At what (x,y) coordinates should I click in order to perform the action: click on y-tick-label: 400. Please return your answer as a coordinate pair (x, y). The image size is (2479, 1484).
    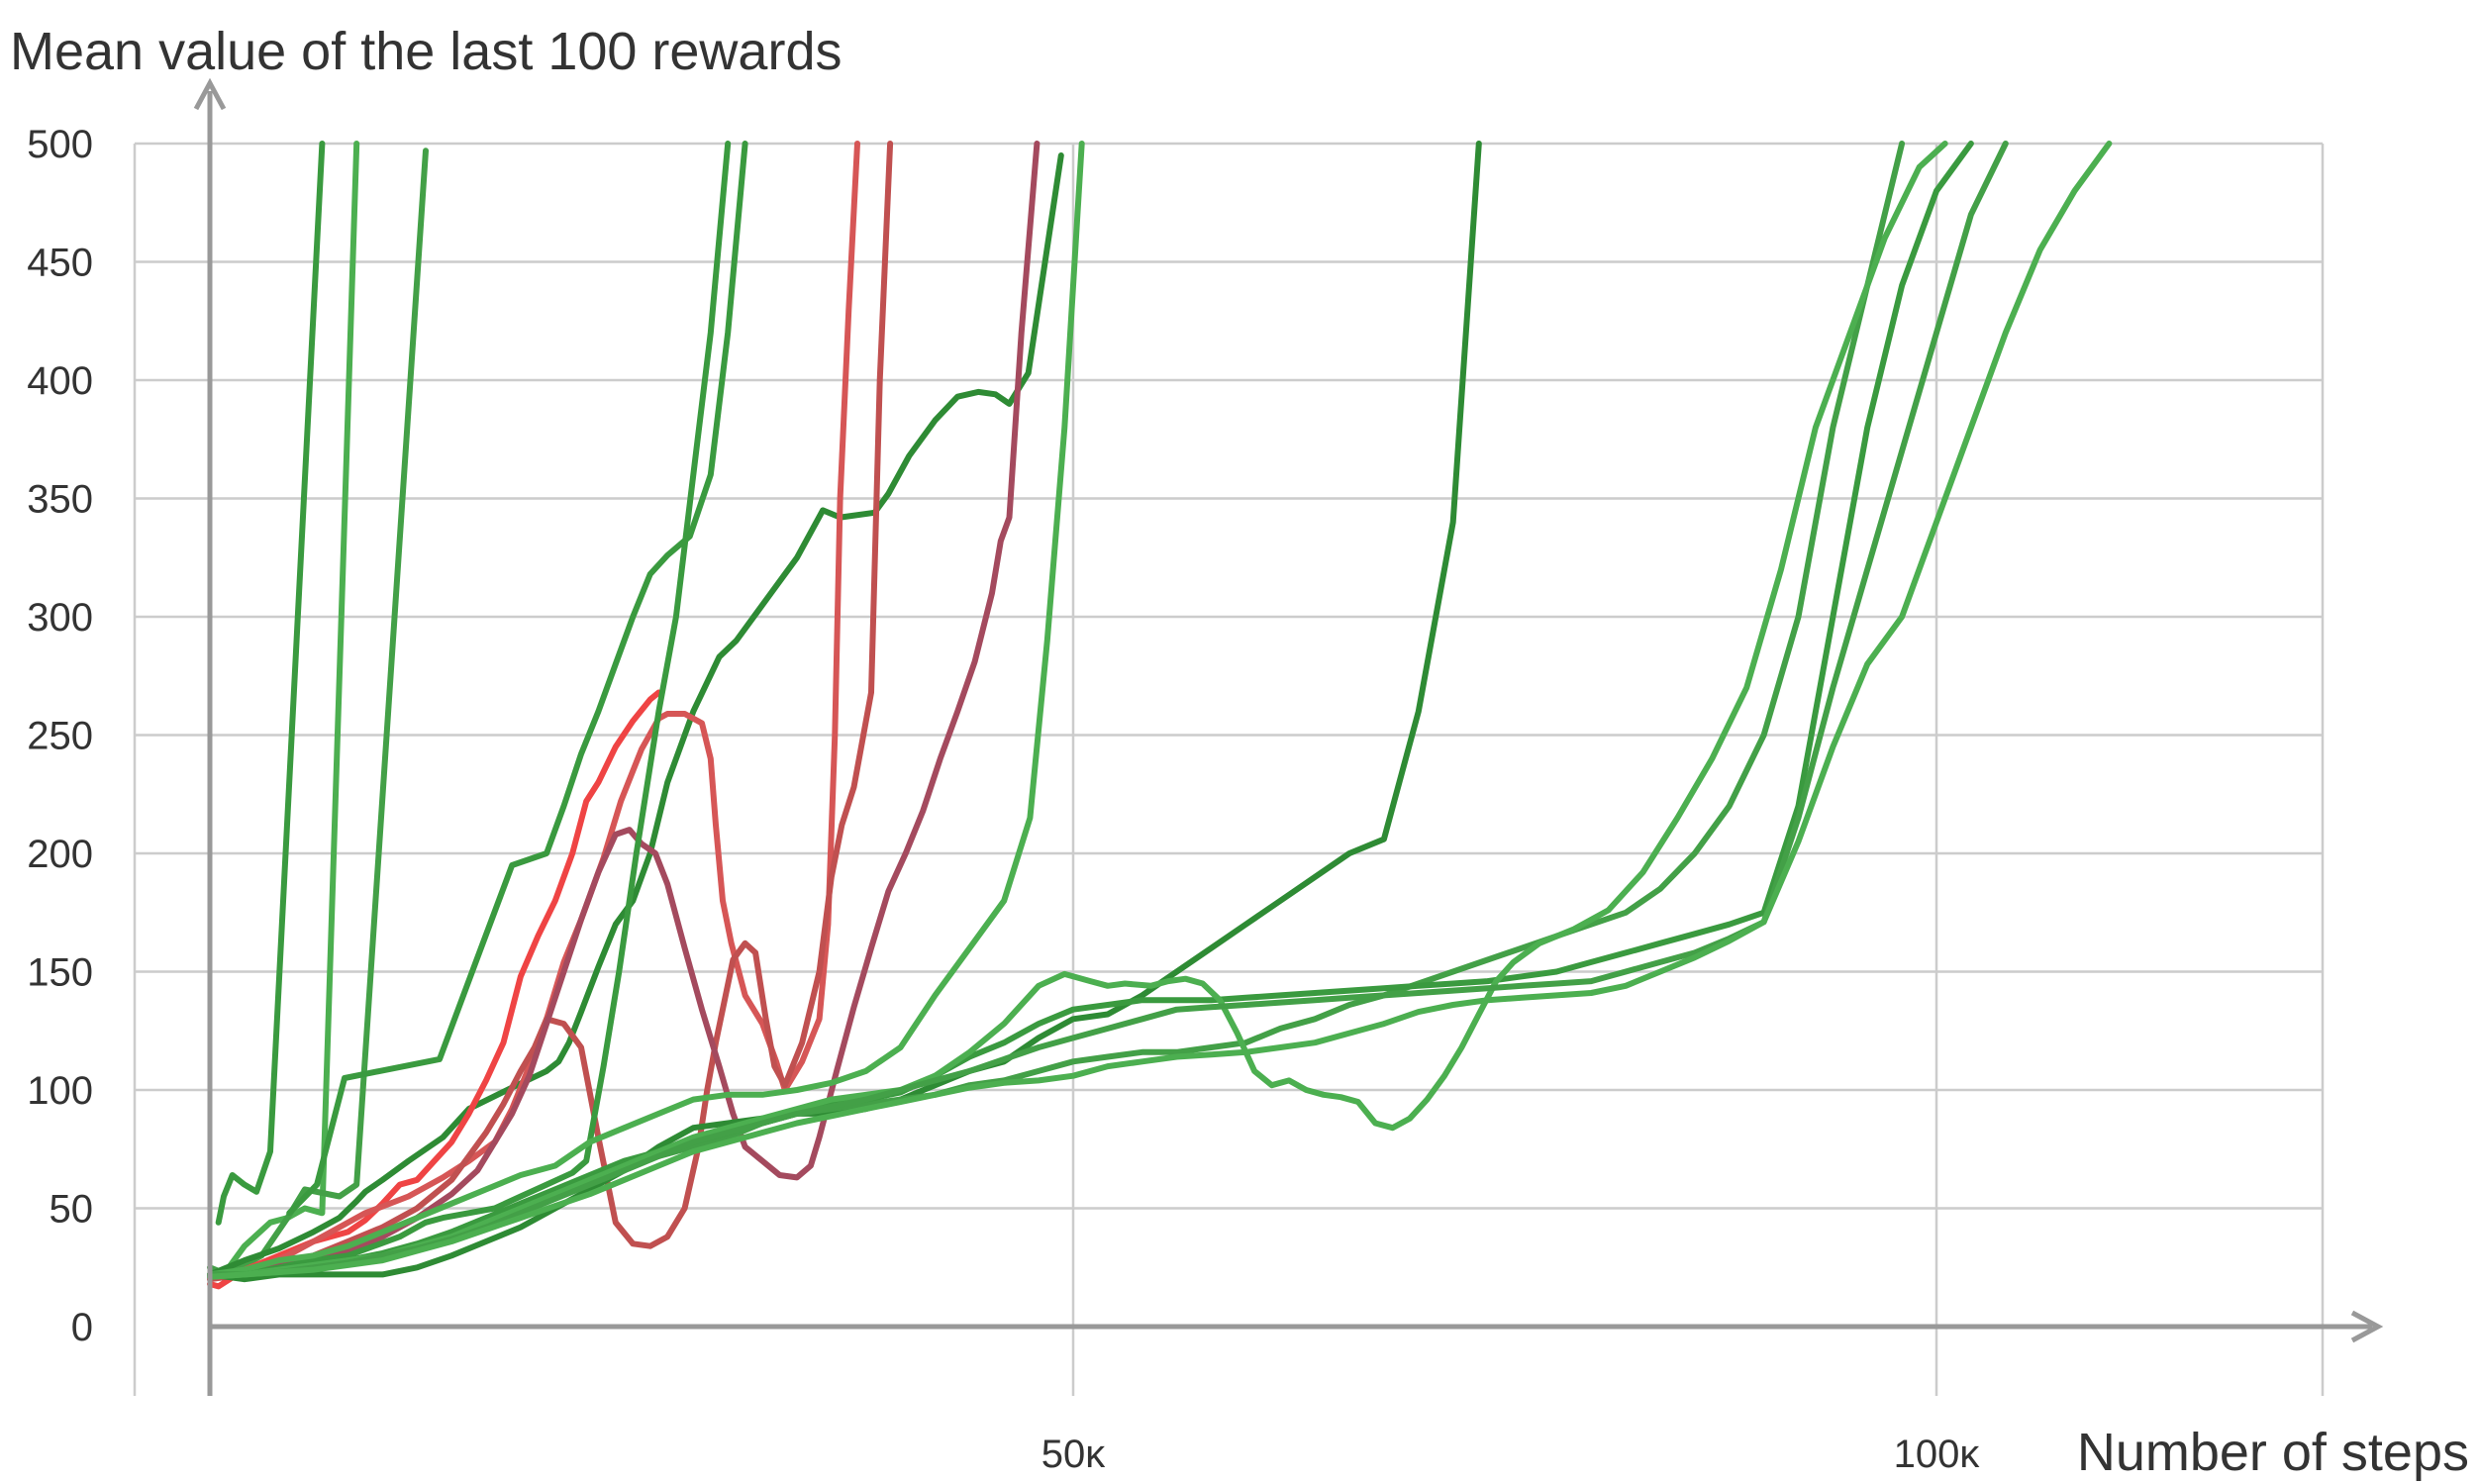
    Looking at the image, I should click on (60, 381).